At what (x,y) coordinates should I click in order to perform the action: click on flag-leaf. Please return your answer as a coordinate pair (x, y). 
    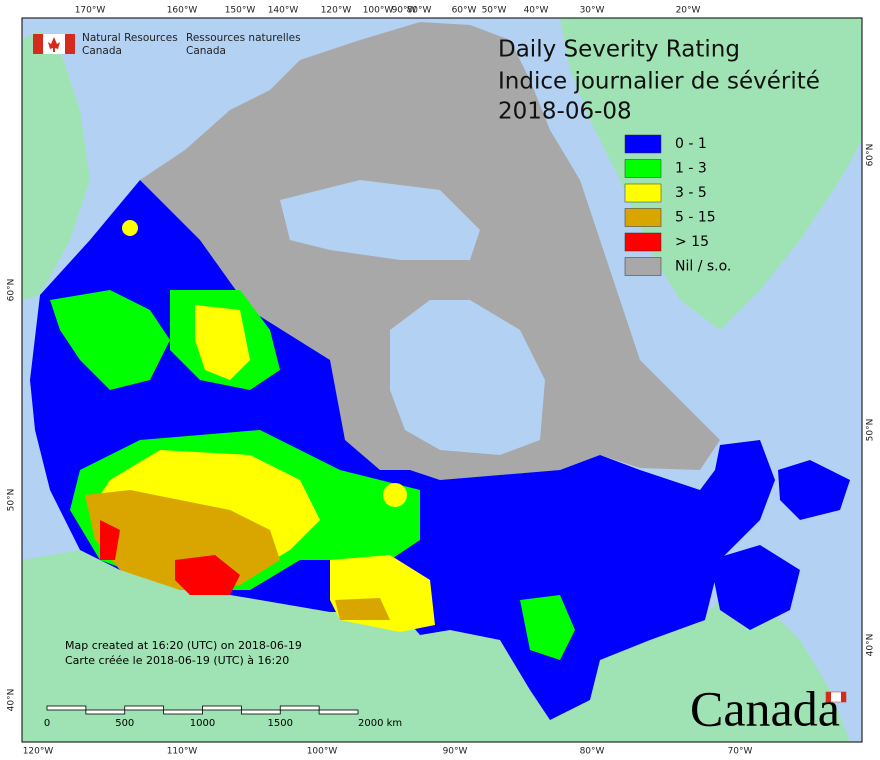
    Looking at the image, I should click on (54, 44).